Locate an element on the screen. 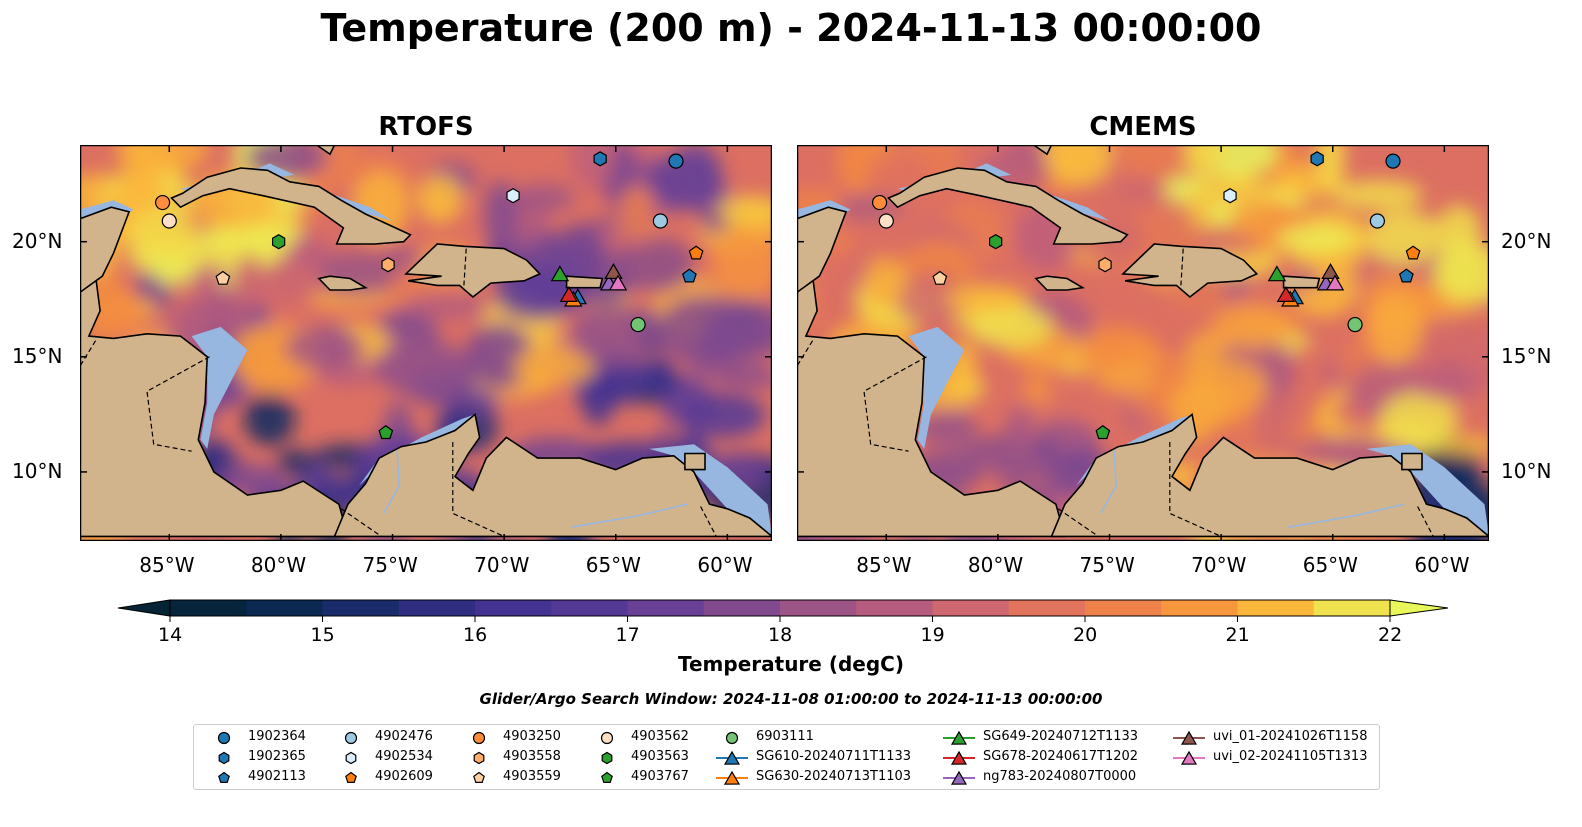 The width and height of the screenshot is (1582, 827). land-centralAm is located at coordinates (214, 406).